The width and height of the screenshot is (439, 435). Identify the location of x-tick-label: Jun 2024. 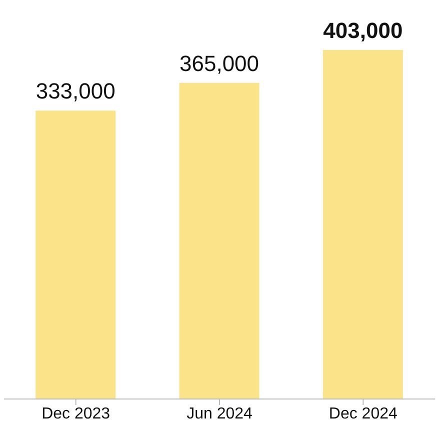
(219, 413).